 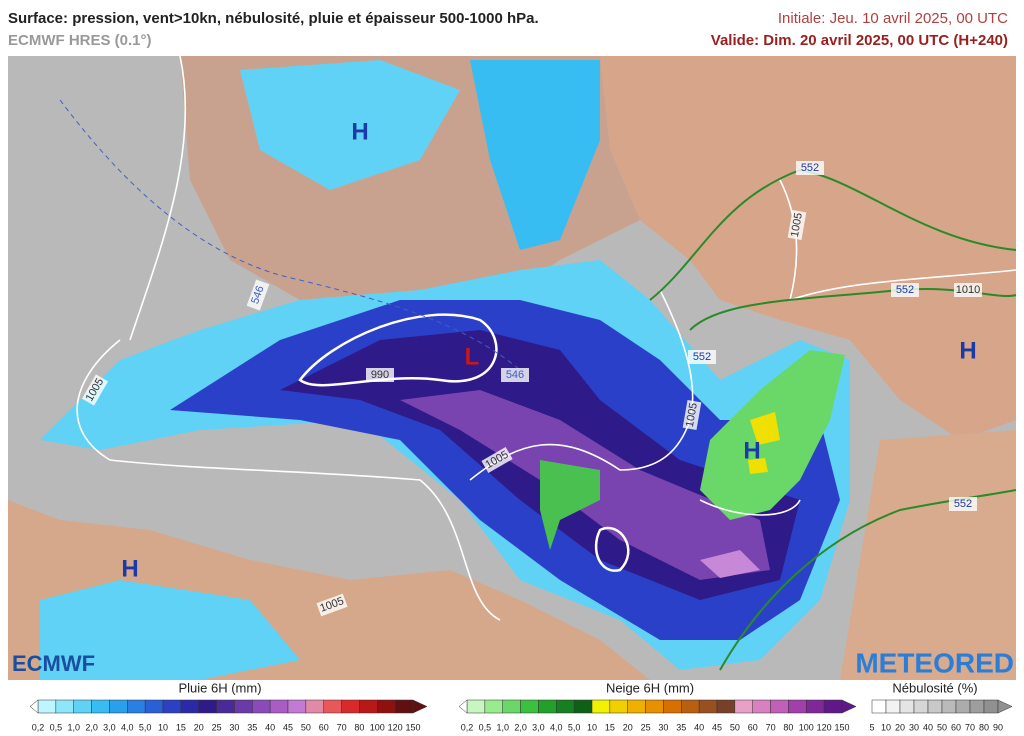 I want to click on contour-label: 990, so click(x=380, y=375).